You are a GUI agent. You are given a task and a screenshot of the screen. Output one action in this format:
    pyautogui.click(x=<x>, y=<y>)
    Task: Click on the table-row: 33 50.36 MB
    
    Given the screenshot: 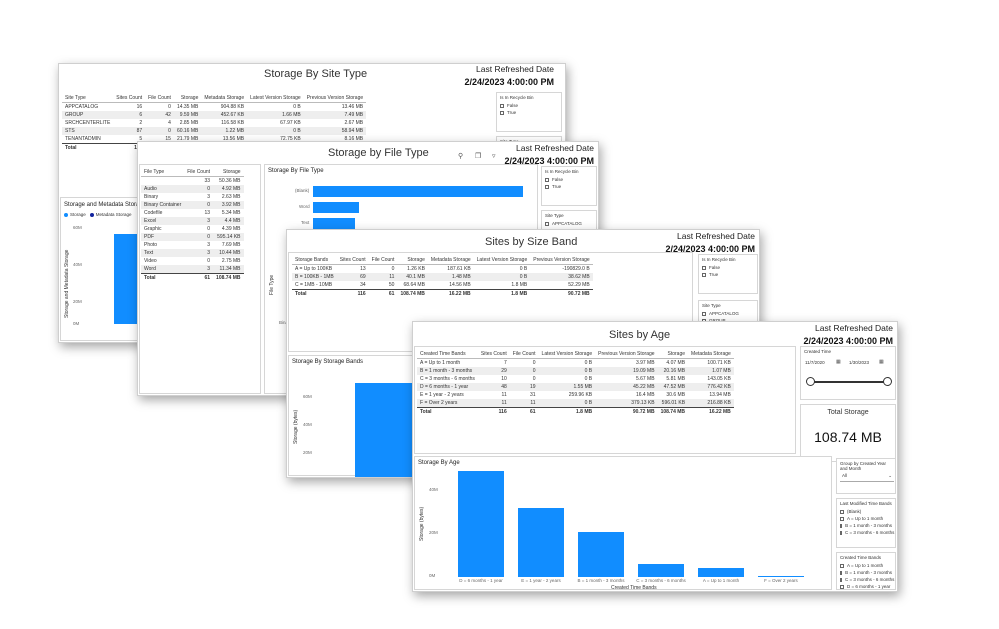 What is the action you would take?
    pyautogui.click(x=192, y=181)
    